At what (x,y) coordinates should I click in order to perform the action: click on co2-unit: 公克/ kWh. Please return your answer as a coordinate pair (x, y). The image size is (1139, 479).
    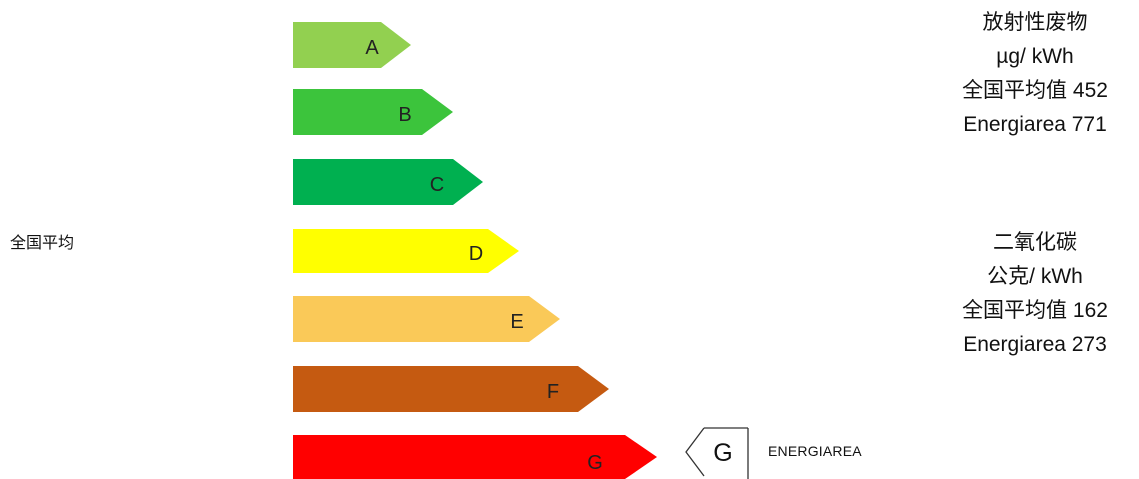
    Looking at the image, I should click on (1035, 276).